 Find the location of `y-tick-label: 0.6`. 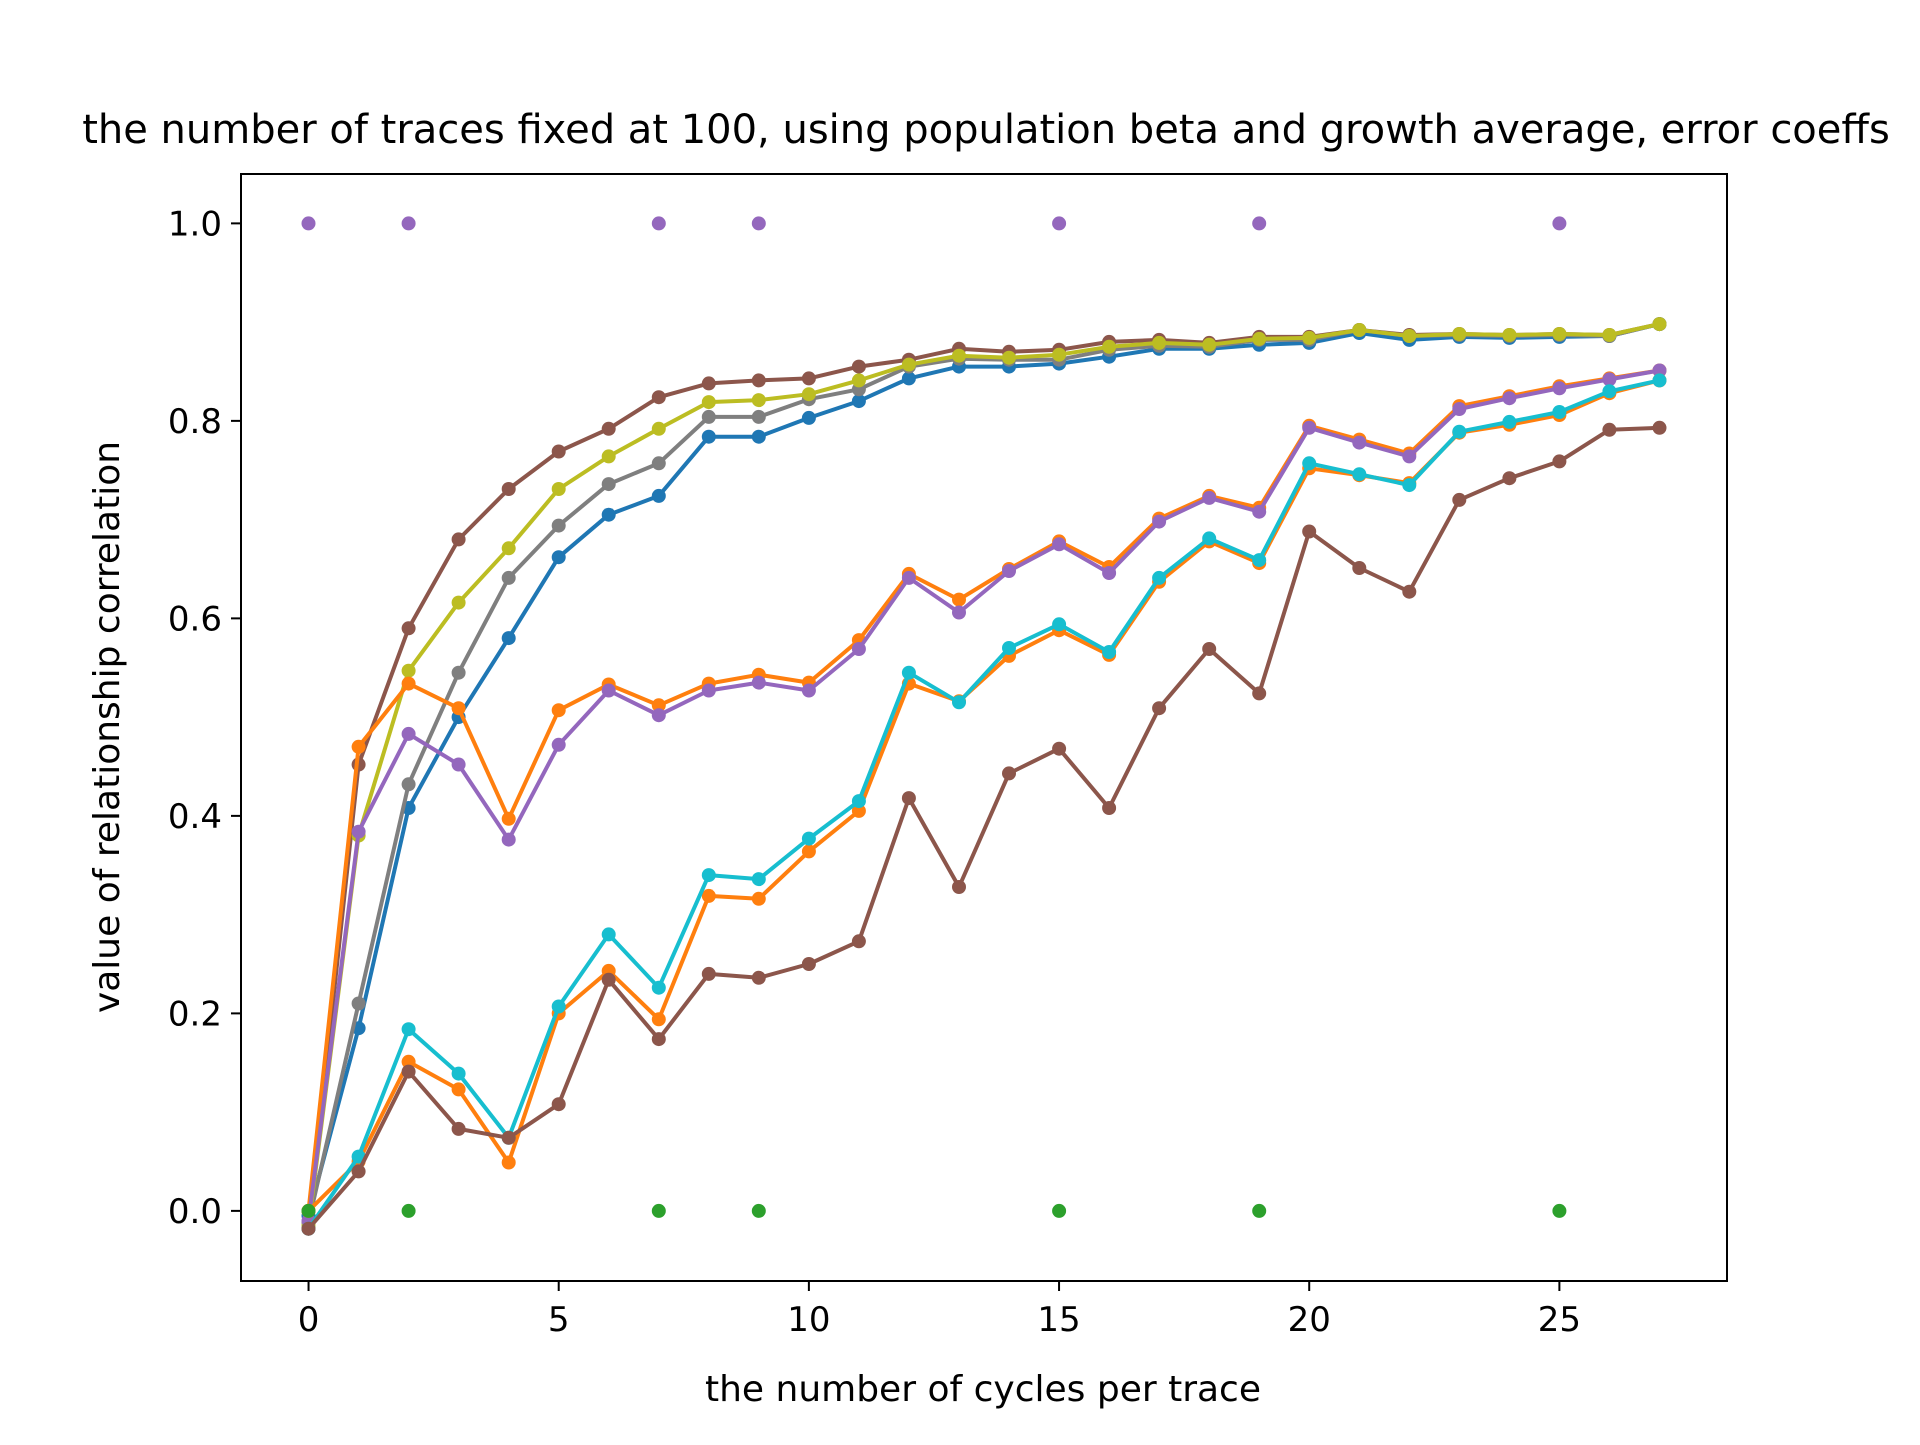

y-tick-label: 0.6 is located at coordinates (195, 619).